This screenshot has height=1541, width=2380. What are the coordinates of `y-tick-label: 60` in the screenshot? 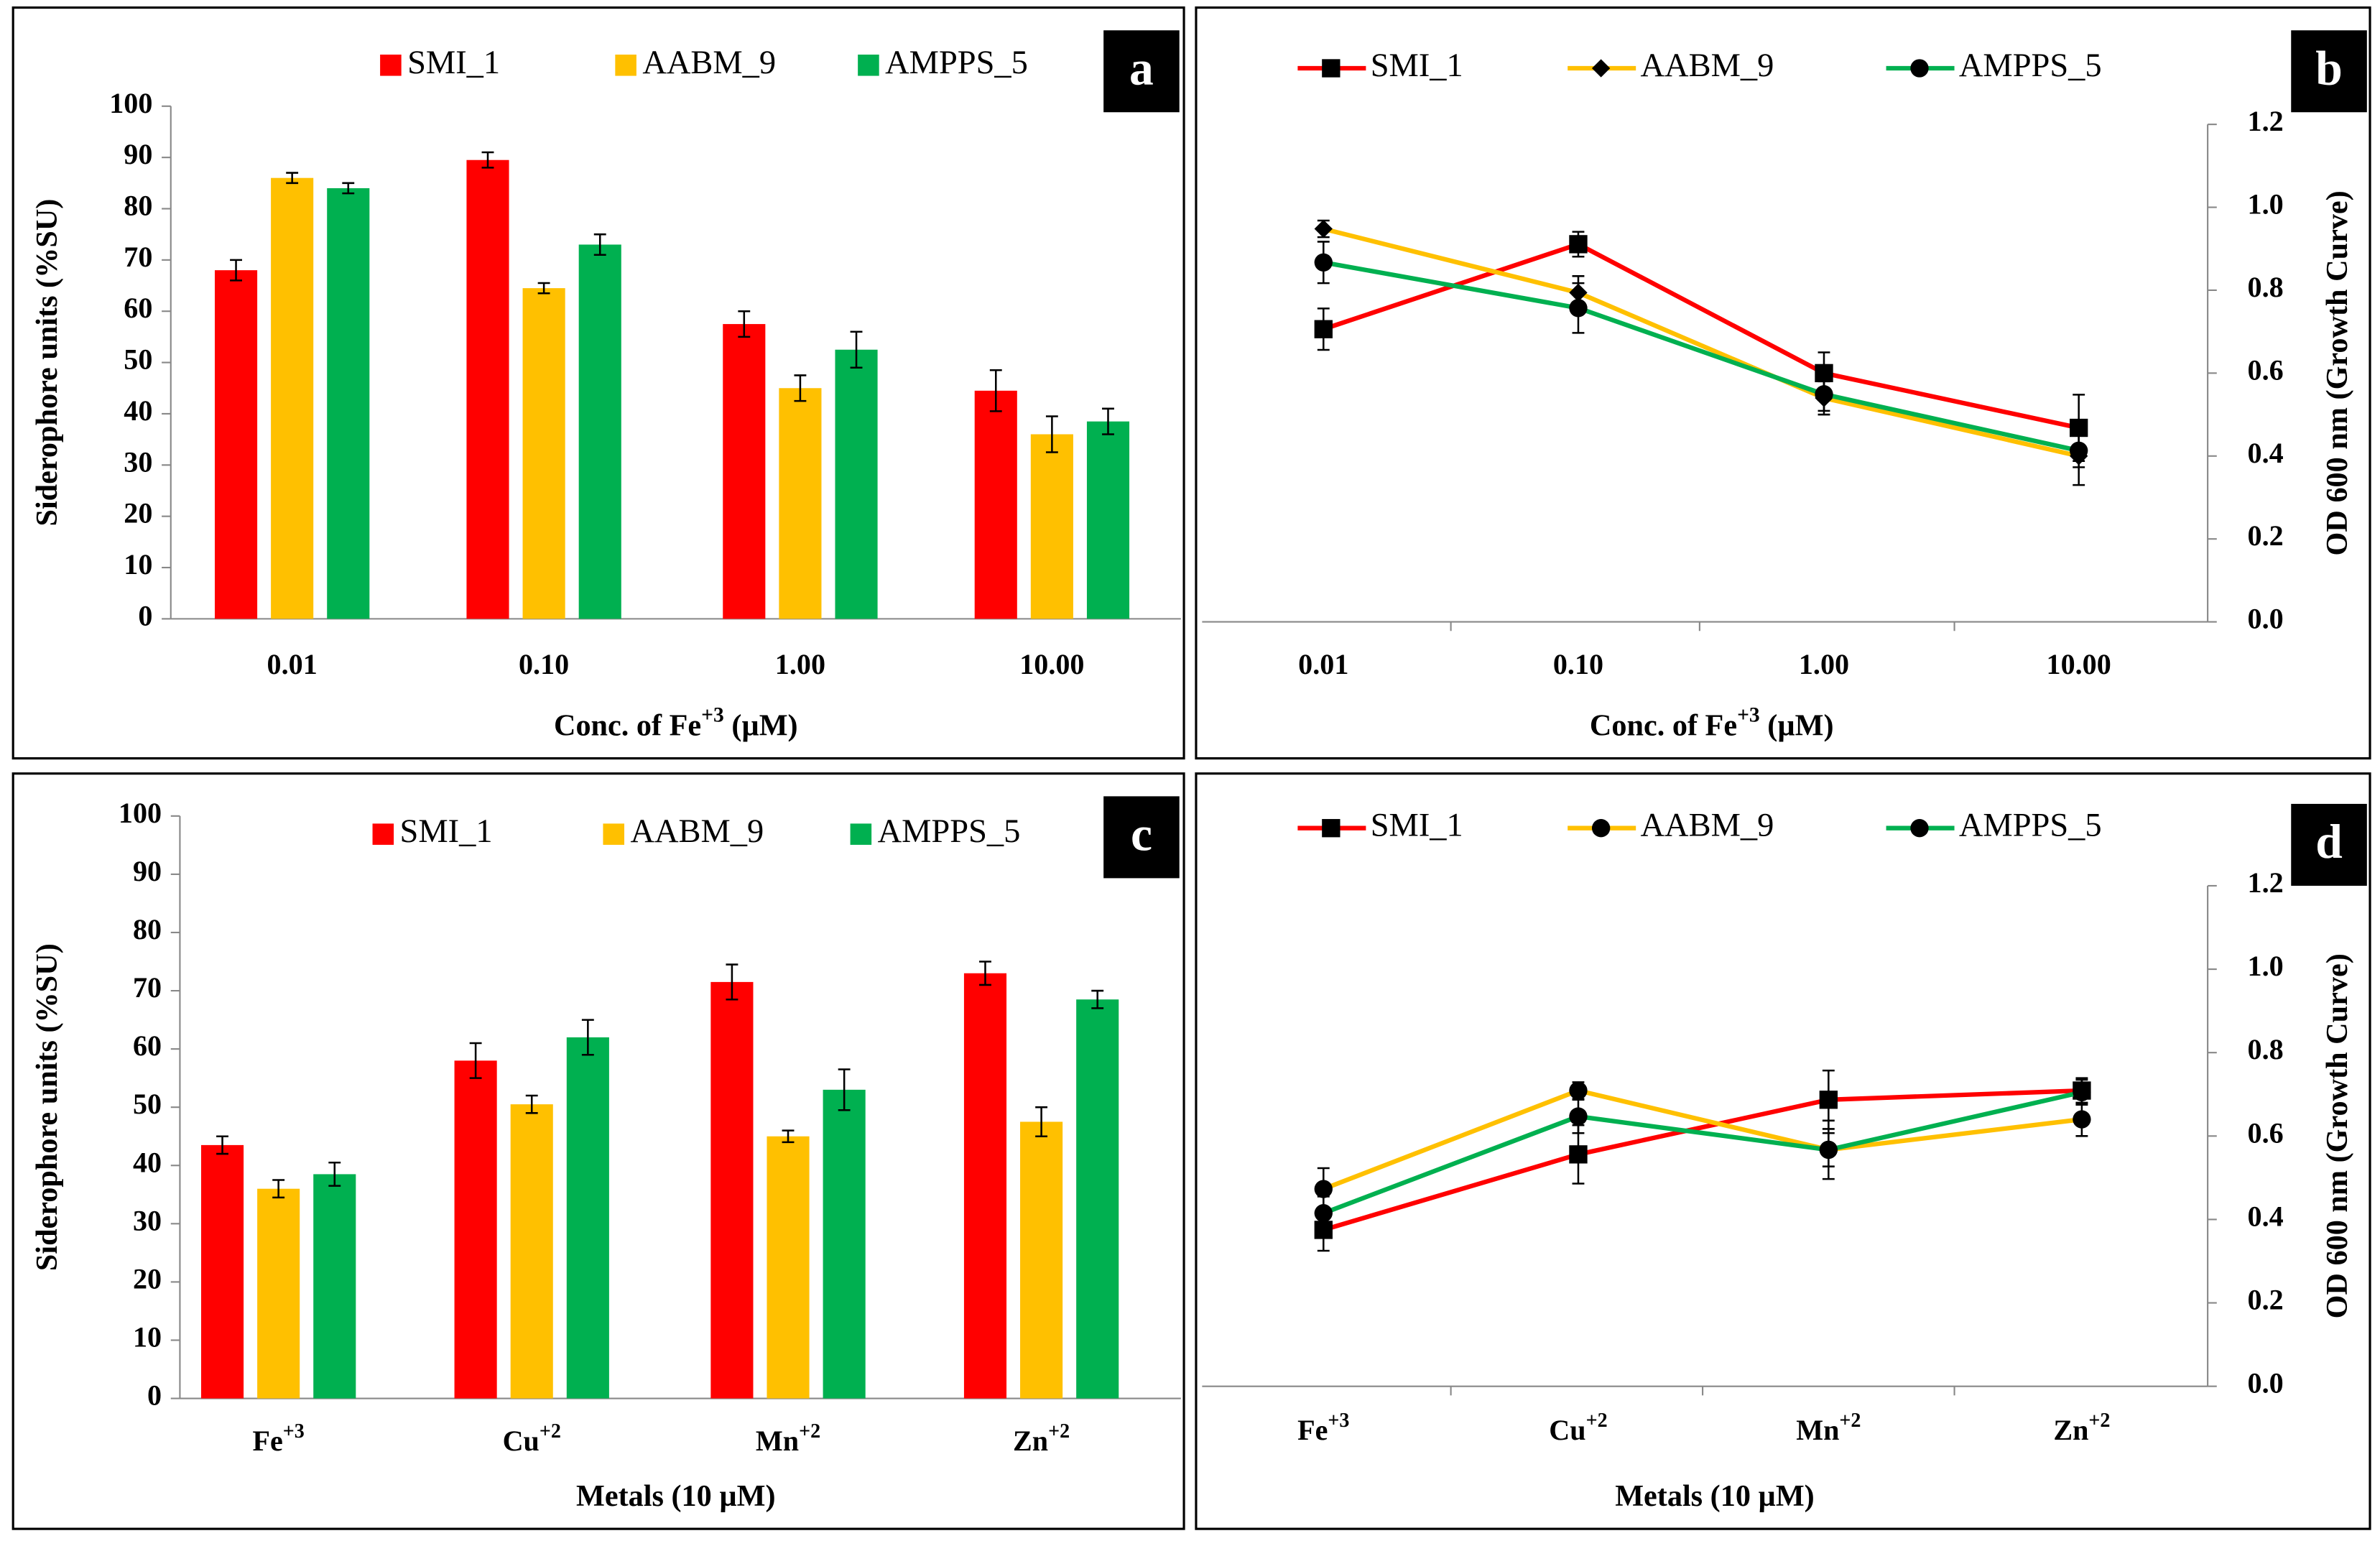 It's located at (147, 1046).